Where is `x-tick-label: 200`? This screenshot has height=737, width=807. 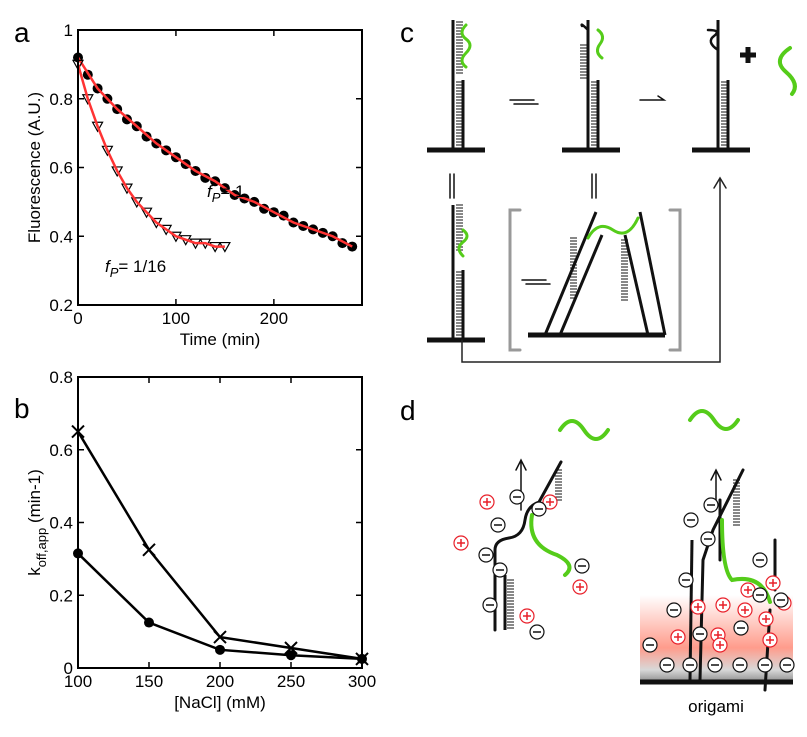
x-tick-label: 200 is located at coordinates (220, 681).